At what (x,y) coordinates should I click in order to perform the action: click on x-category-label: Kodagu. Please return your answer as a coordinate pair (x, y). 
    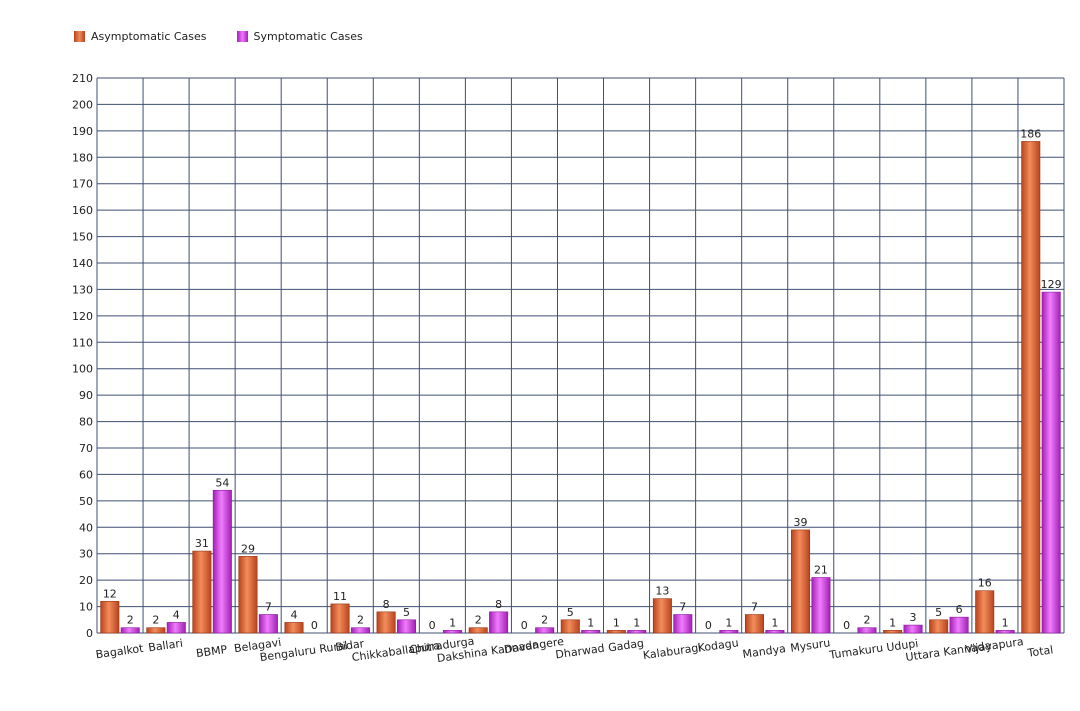
    Looking at the image, I should click on (718, 645).